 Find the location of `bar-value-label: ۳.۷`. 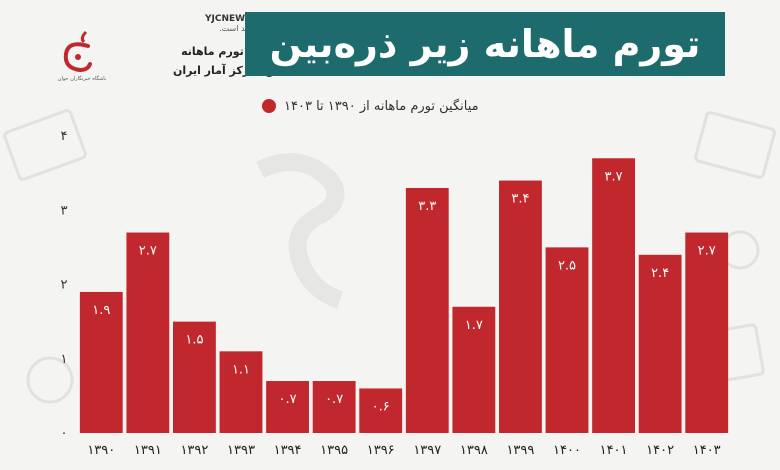

bar-value-label: ۳.۷ is located at coordinates (614, 176).